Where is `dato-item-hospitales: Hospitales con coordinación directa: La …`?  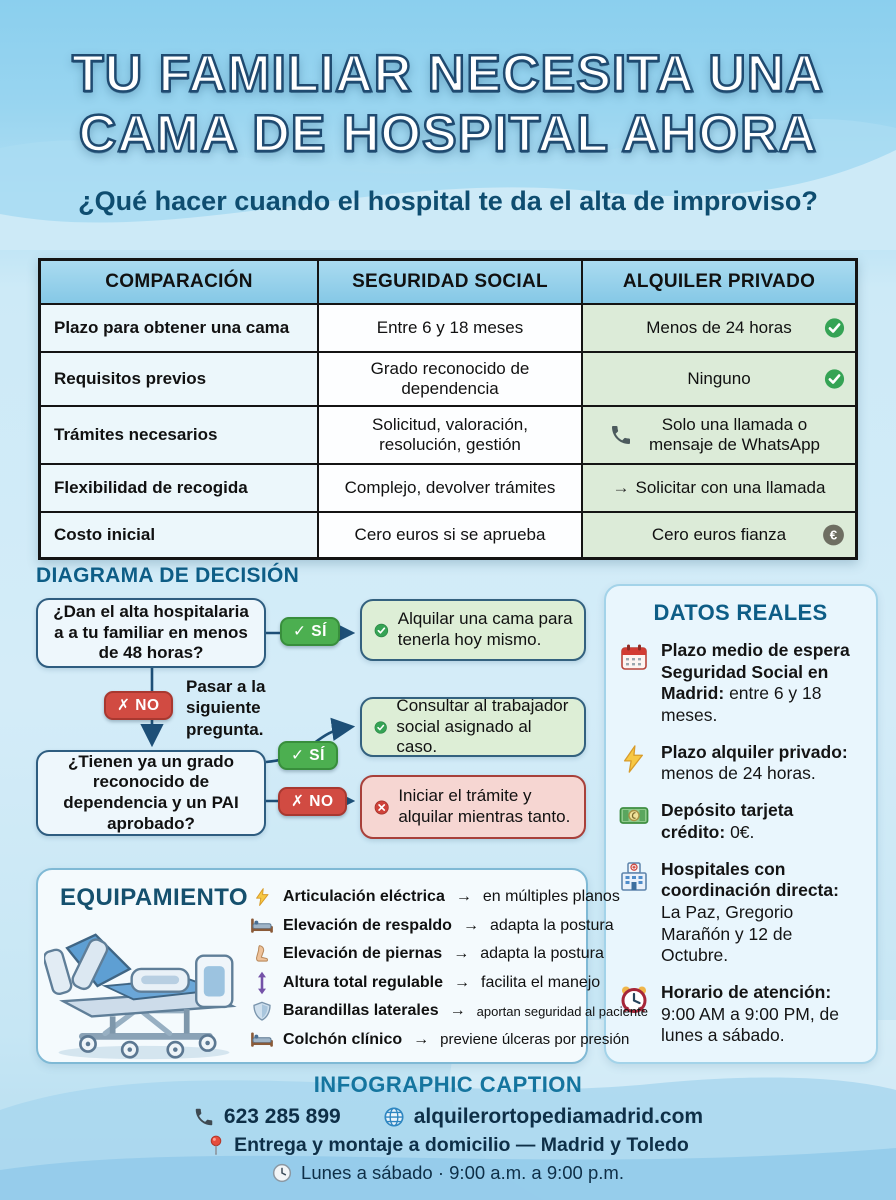 dato-item-hospitales: Hospitales con coordinación directa: La … is located at coordinates (740, 913).